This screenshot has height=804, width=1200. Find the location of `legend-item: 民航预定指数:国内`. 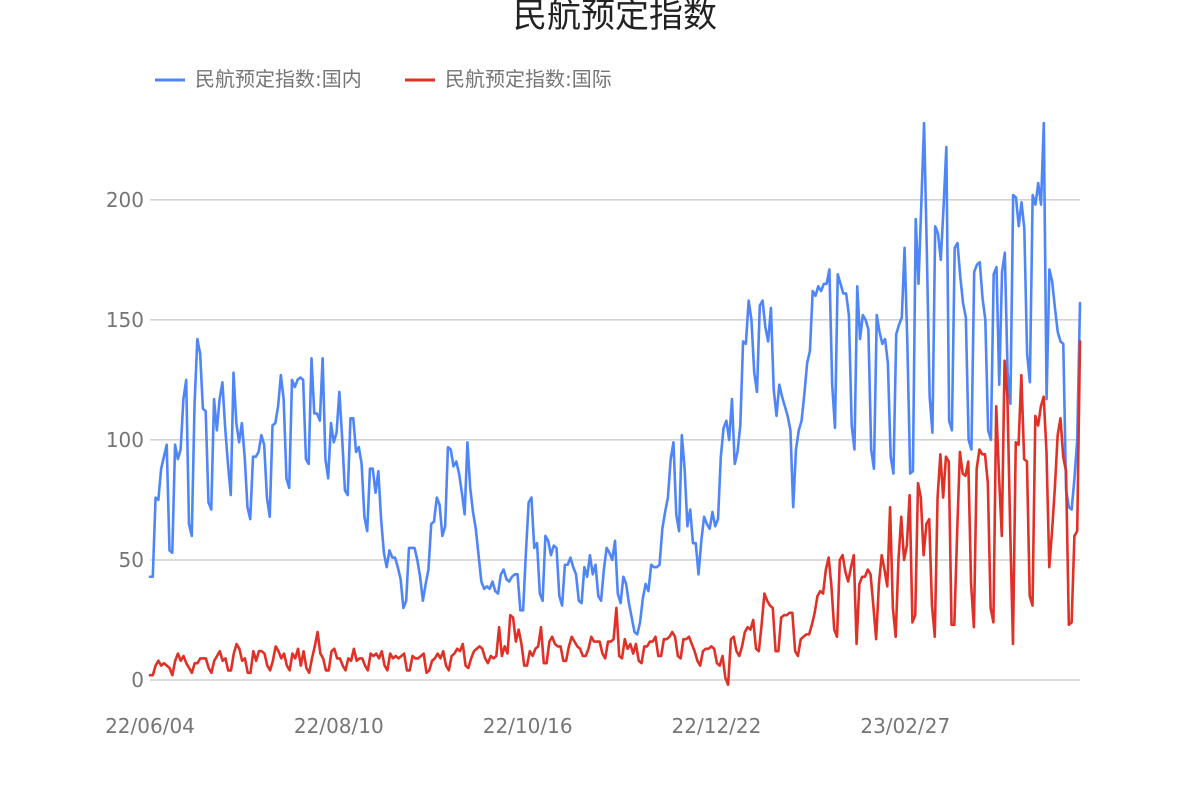

legend-item: 民航预定指数:国内 is located at coordinates (258, 79).